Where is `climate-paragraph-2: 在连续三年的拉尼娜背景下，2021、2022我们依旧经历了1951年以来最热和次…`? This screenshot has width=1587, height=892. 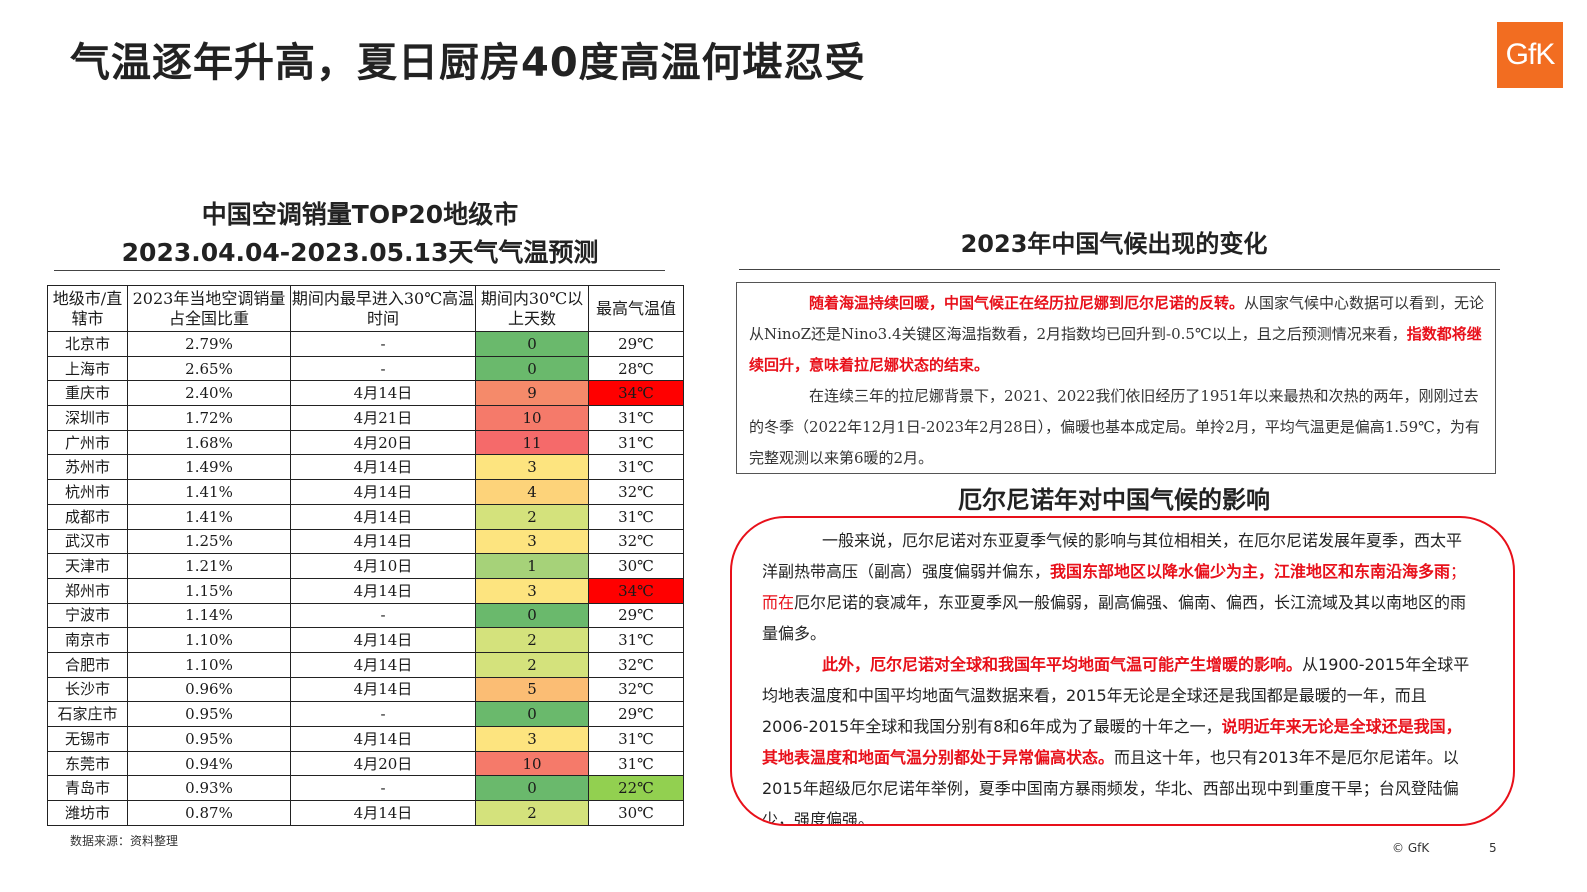
climate-paragraph-2: 在连续三年的拉尼娜背景下，2021、2022我们依旧经历了1951年以来最热和次… is located at coordinates (1114, 427).